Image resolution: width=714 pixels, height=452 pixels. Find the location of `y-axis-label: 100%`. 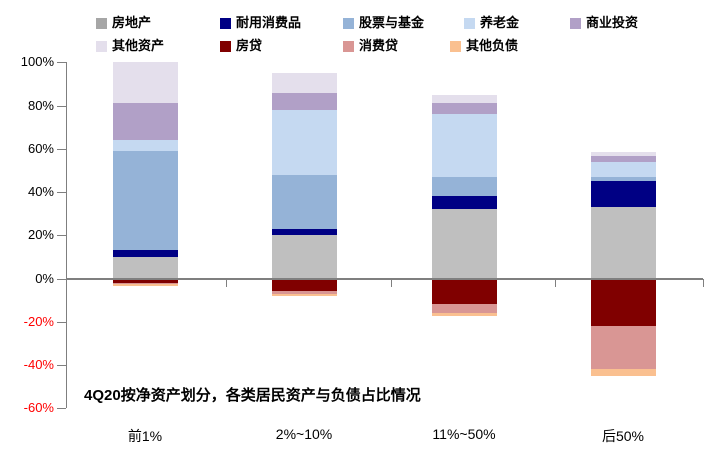

y-axis-label: 100% is located at coordinates (37, 62).